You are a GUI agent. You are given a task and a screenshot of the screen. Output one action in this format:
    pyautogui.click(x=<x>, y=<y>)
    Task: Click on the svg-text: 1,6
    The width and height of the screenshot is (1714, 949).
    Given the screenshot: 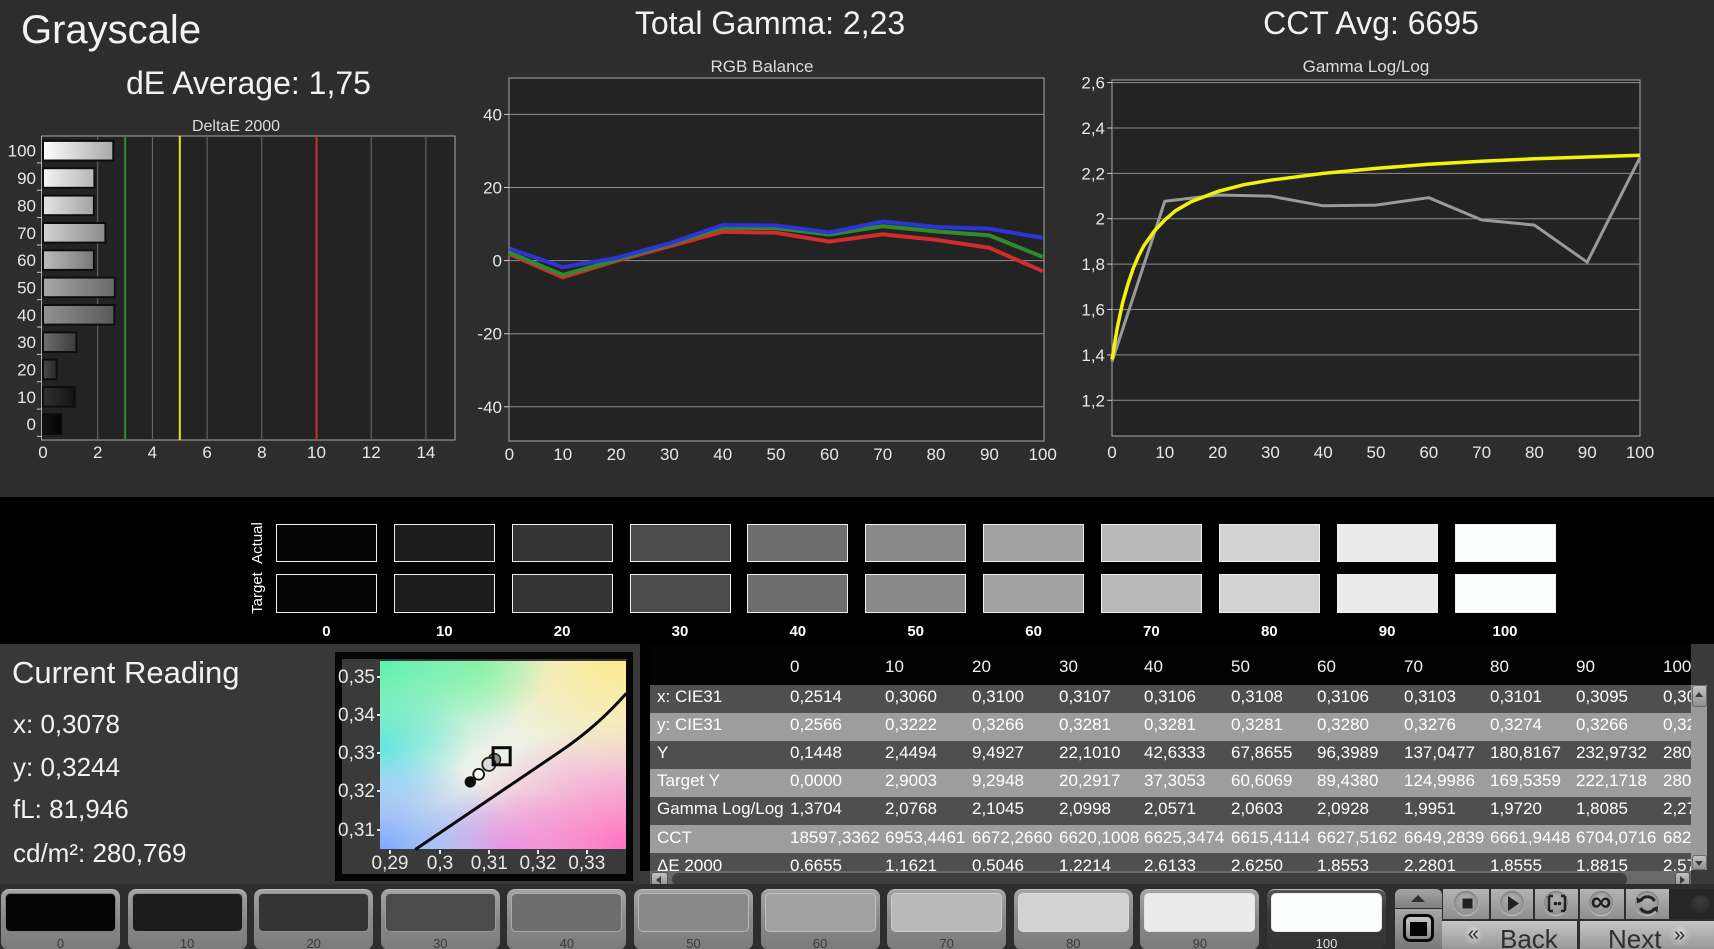 What is the action you would take?
    pyautogui.click(x=1093, y=310)
    